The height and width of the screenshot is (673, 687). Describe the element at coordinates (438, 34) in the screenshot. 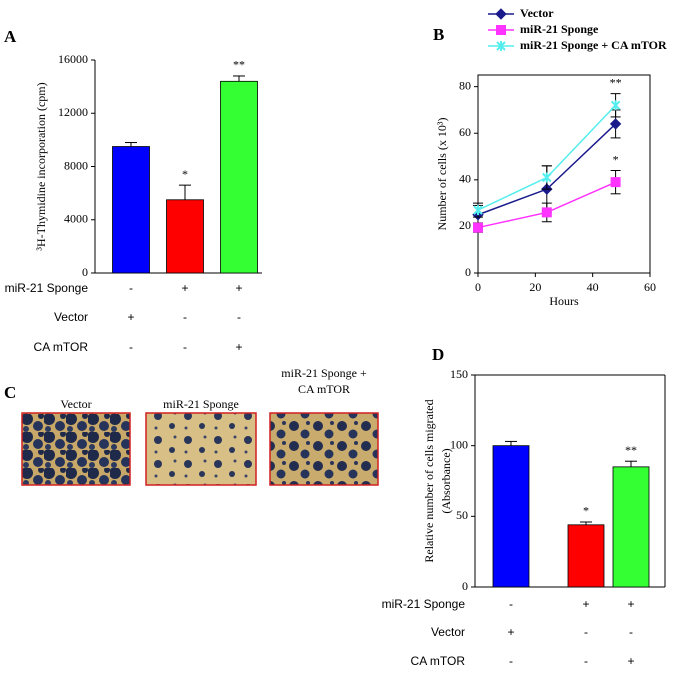

I see `panel-letter: B` at that location.